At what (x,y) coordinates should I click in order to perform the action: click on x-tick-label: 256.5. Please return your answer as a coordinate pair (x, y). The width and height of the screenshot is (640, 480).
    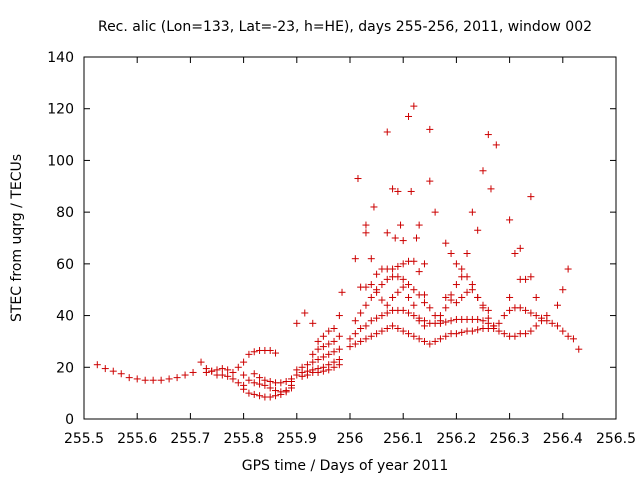
    Looking at the image, I should click on (616, 439).